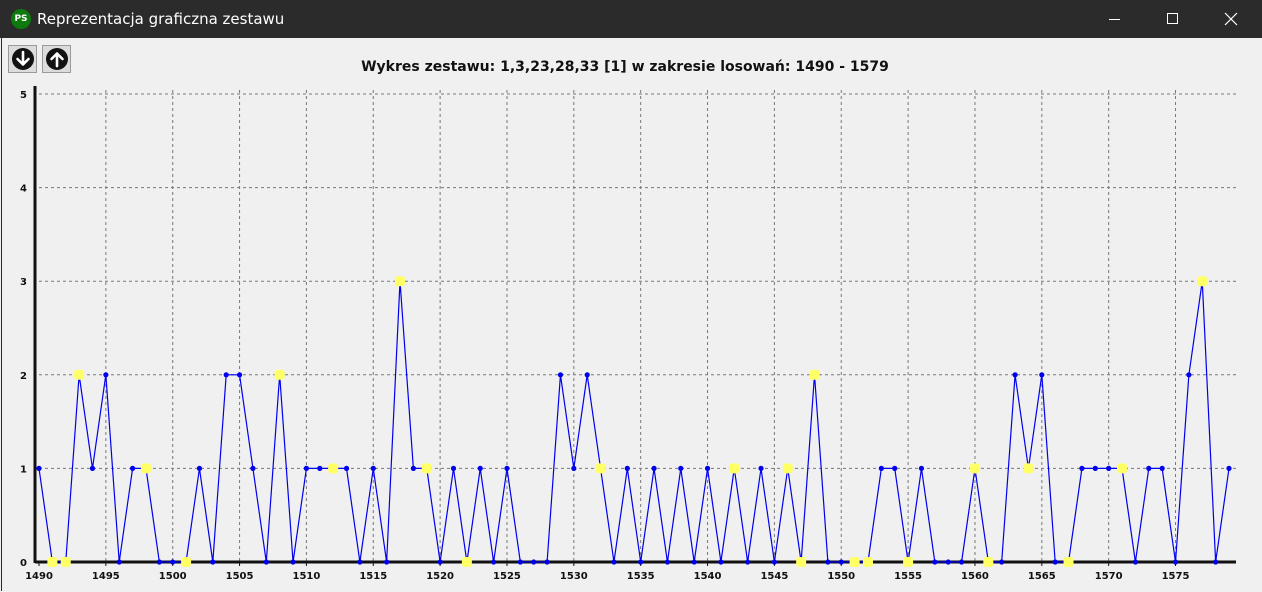  I want to click on y-tick-label: 0, so click(23, 563).